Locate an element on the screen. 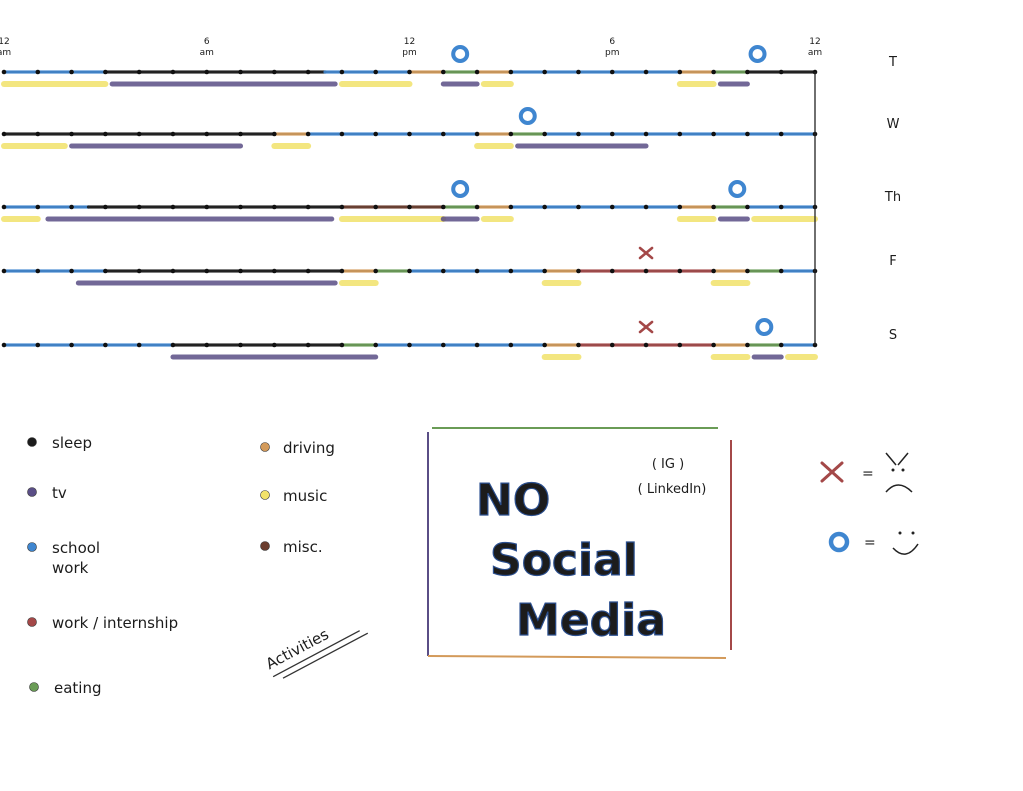 Image resolution: width=1023 pixels, height=791 pixels. brow is located at coordinates (891, 459).